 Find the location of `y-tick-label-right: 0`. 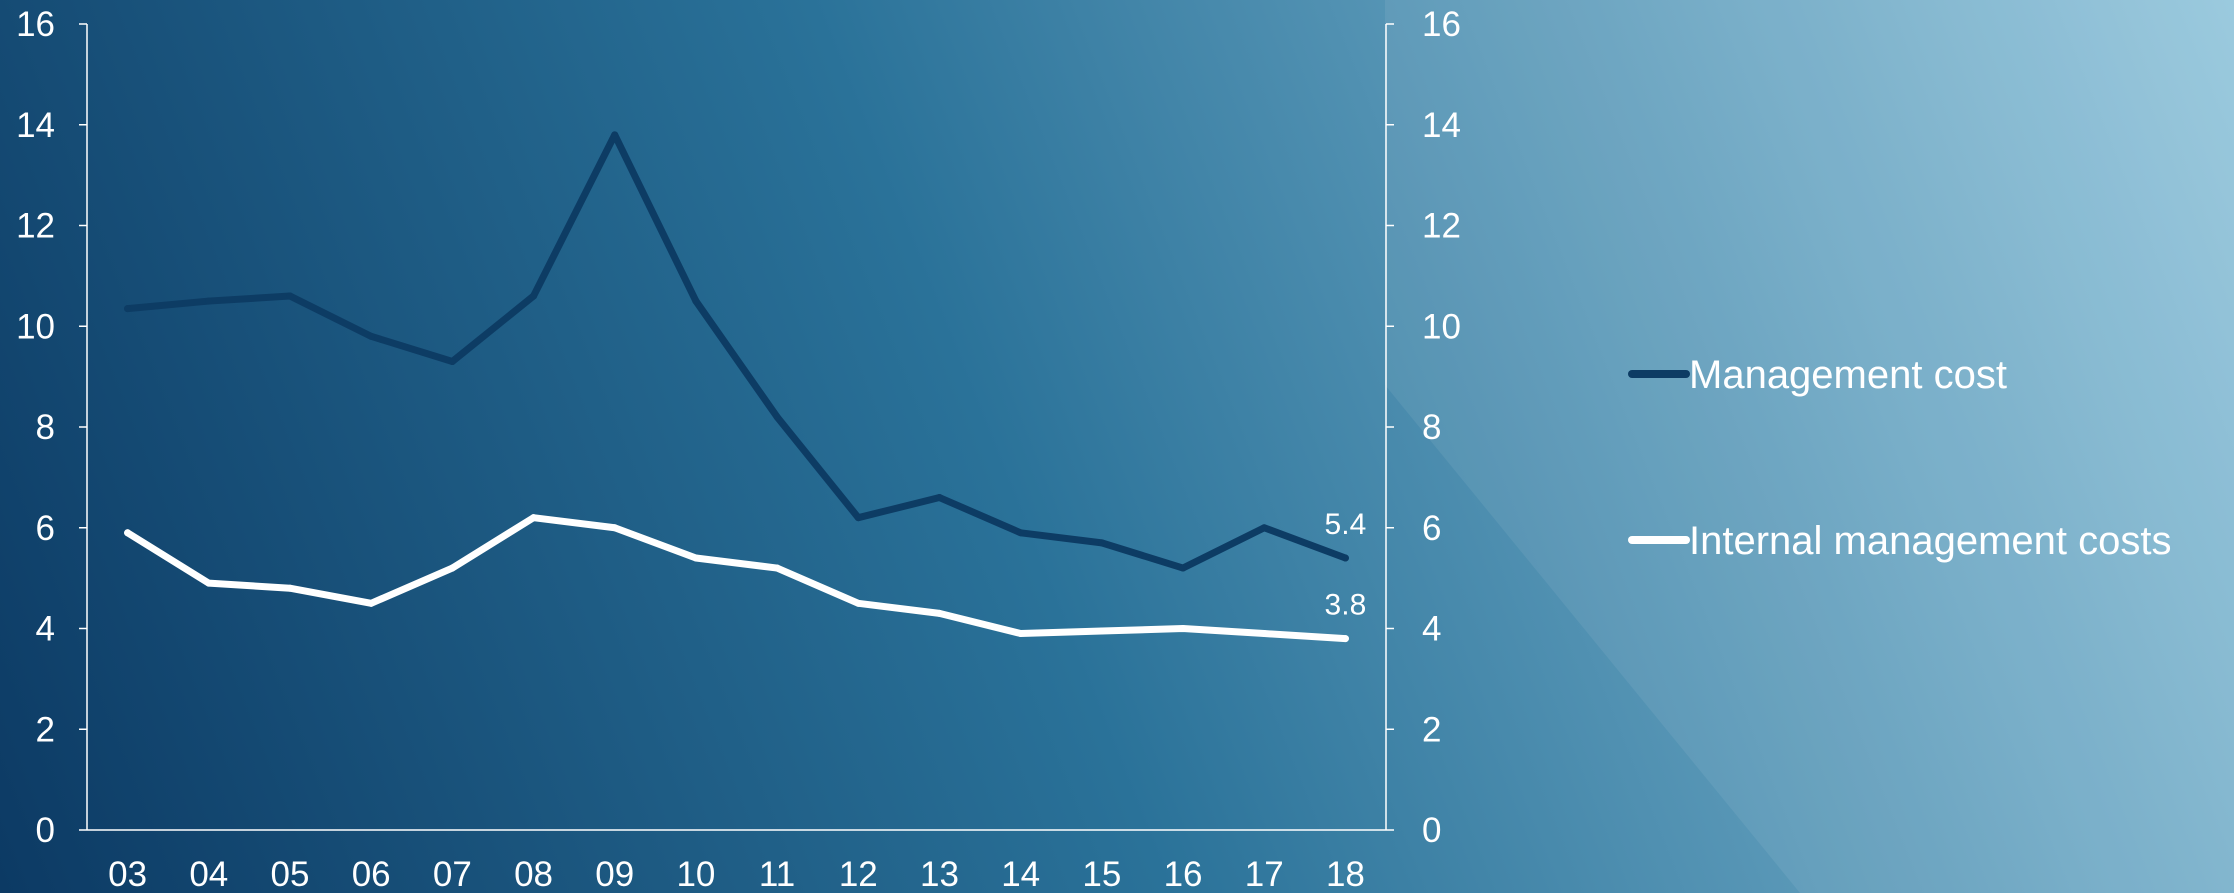

y-tick-label-right: 0 is located at coordinates (1431, 830).